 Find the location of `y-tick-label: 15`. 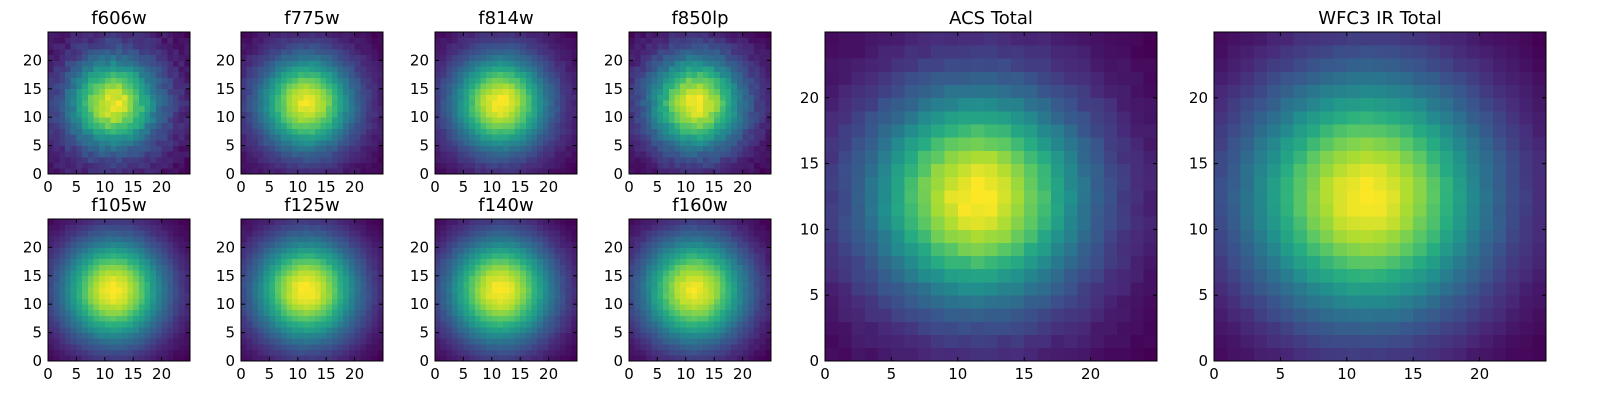

y-tick-label: 15 is located at coordinates (419, 276).